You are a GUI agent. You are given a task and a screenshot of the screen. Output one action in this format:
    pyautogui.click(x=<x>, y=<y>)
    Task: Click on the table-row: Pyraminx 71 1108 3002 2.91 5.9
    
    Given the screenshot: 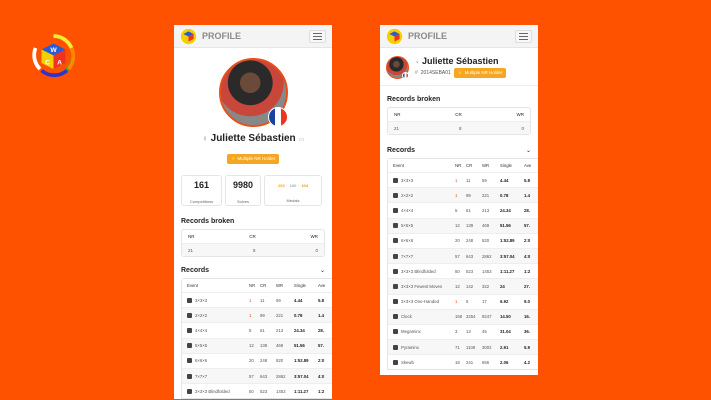 What is the action you would take?
    pyautogui.click(x=463, y=347)
    